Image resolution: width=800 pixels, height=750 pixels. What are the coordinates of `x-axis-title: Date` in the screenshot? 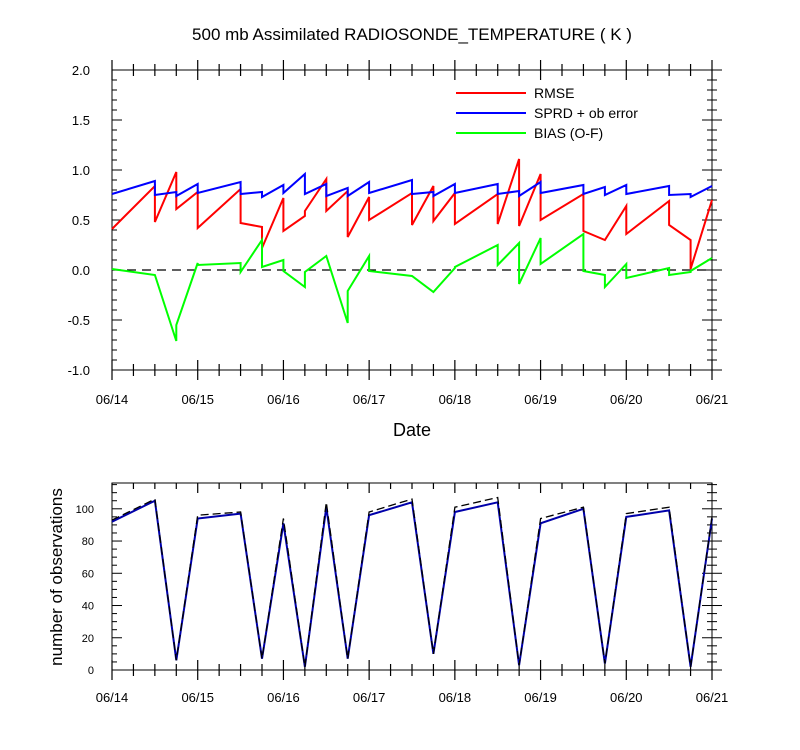 It's located at (412, 430).